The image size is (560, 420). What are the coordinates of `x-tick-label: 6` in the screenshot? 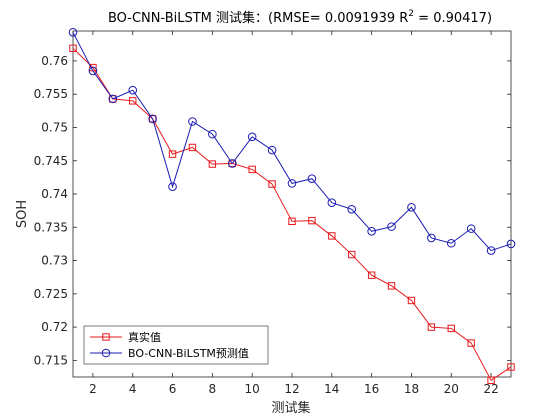 It's located at (173, 389).